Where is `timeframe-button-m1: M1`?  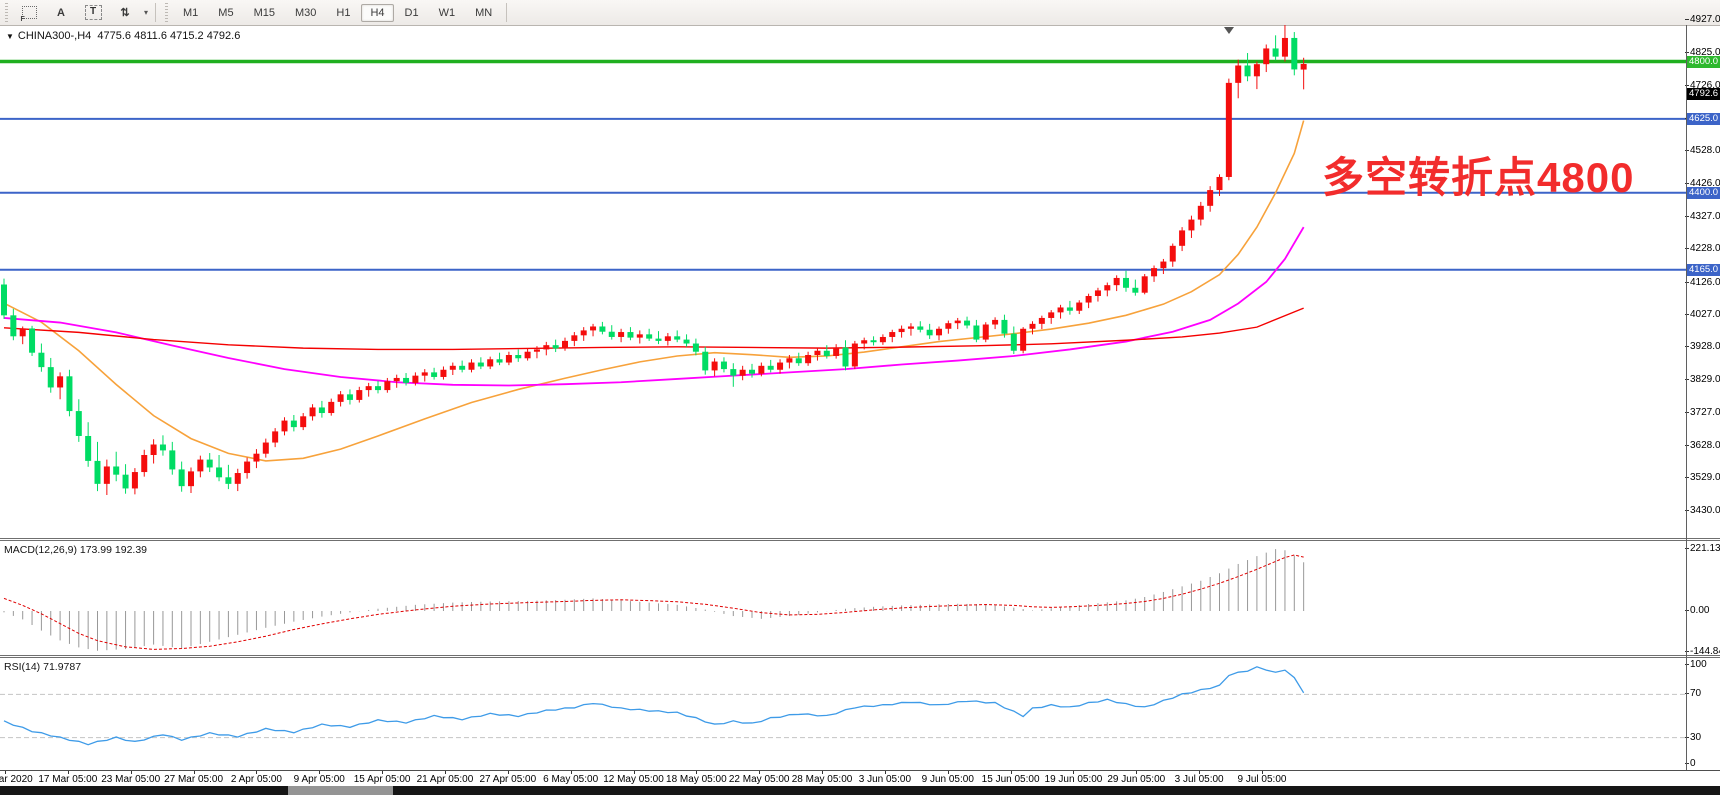 timeframe-button-m1: M1 is located at coordinates (191, 12).